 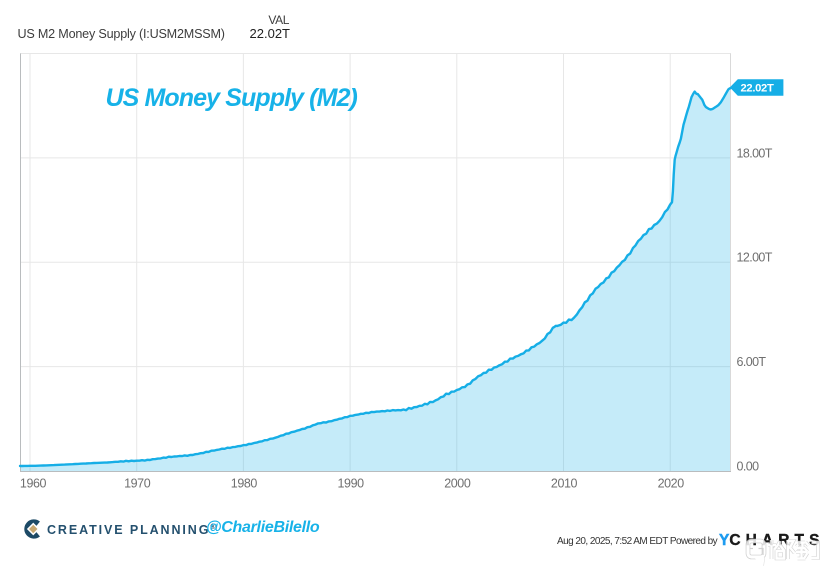 I want to click on svg-text: 1960, so click(x=33, y=484).